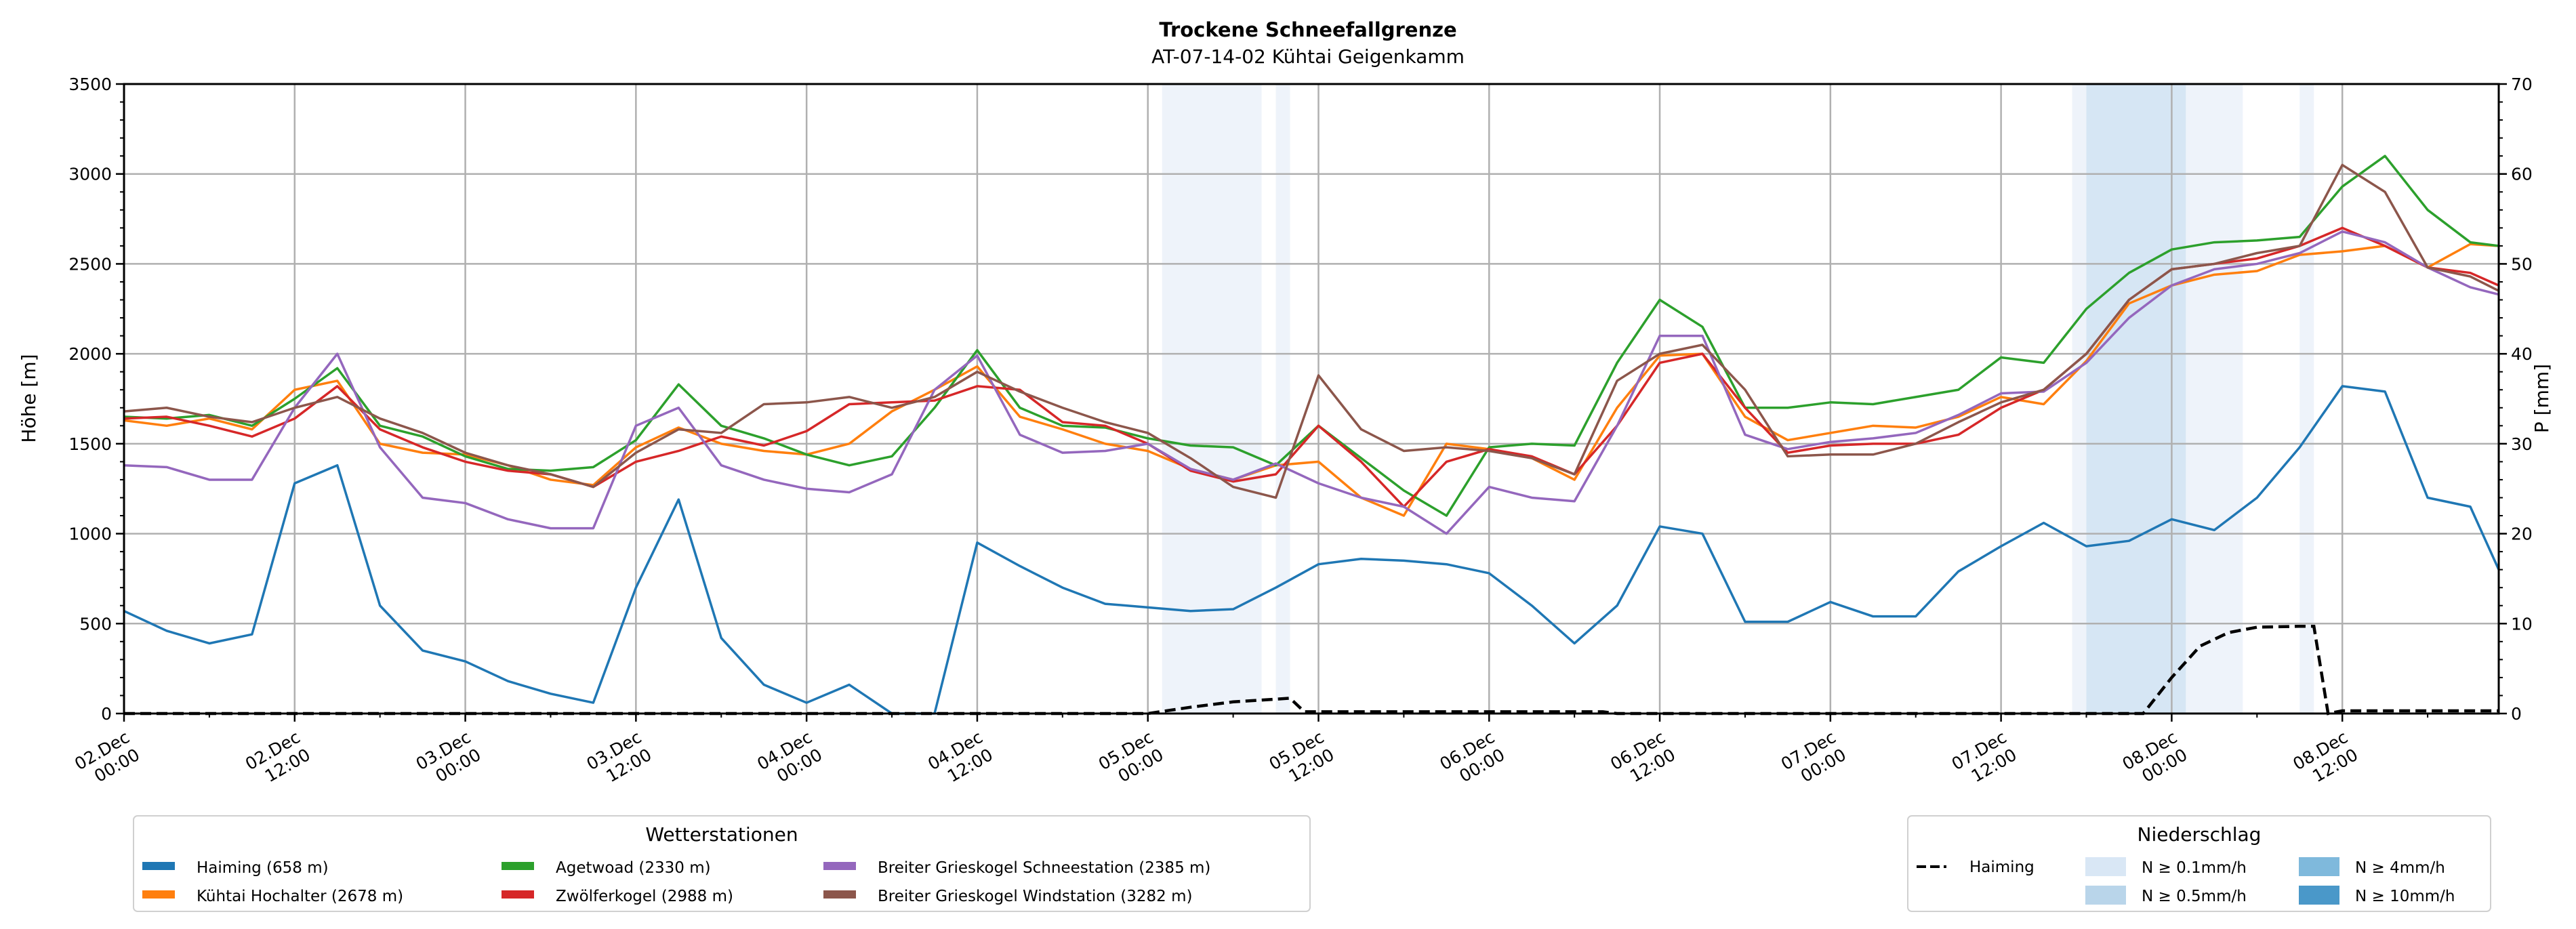  What do you see at coordinates (2405, 897) in the screenshot?
I see `legend-precip-label: N ≥ 10mm/h` at bounding box center [2405, 897].